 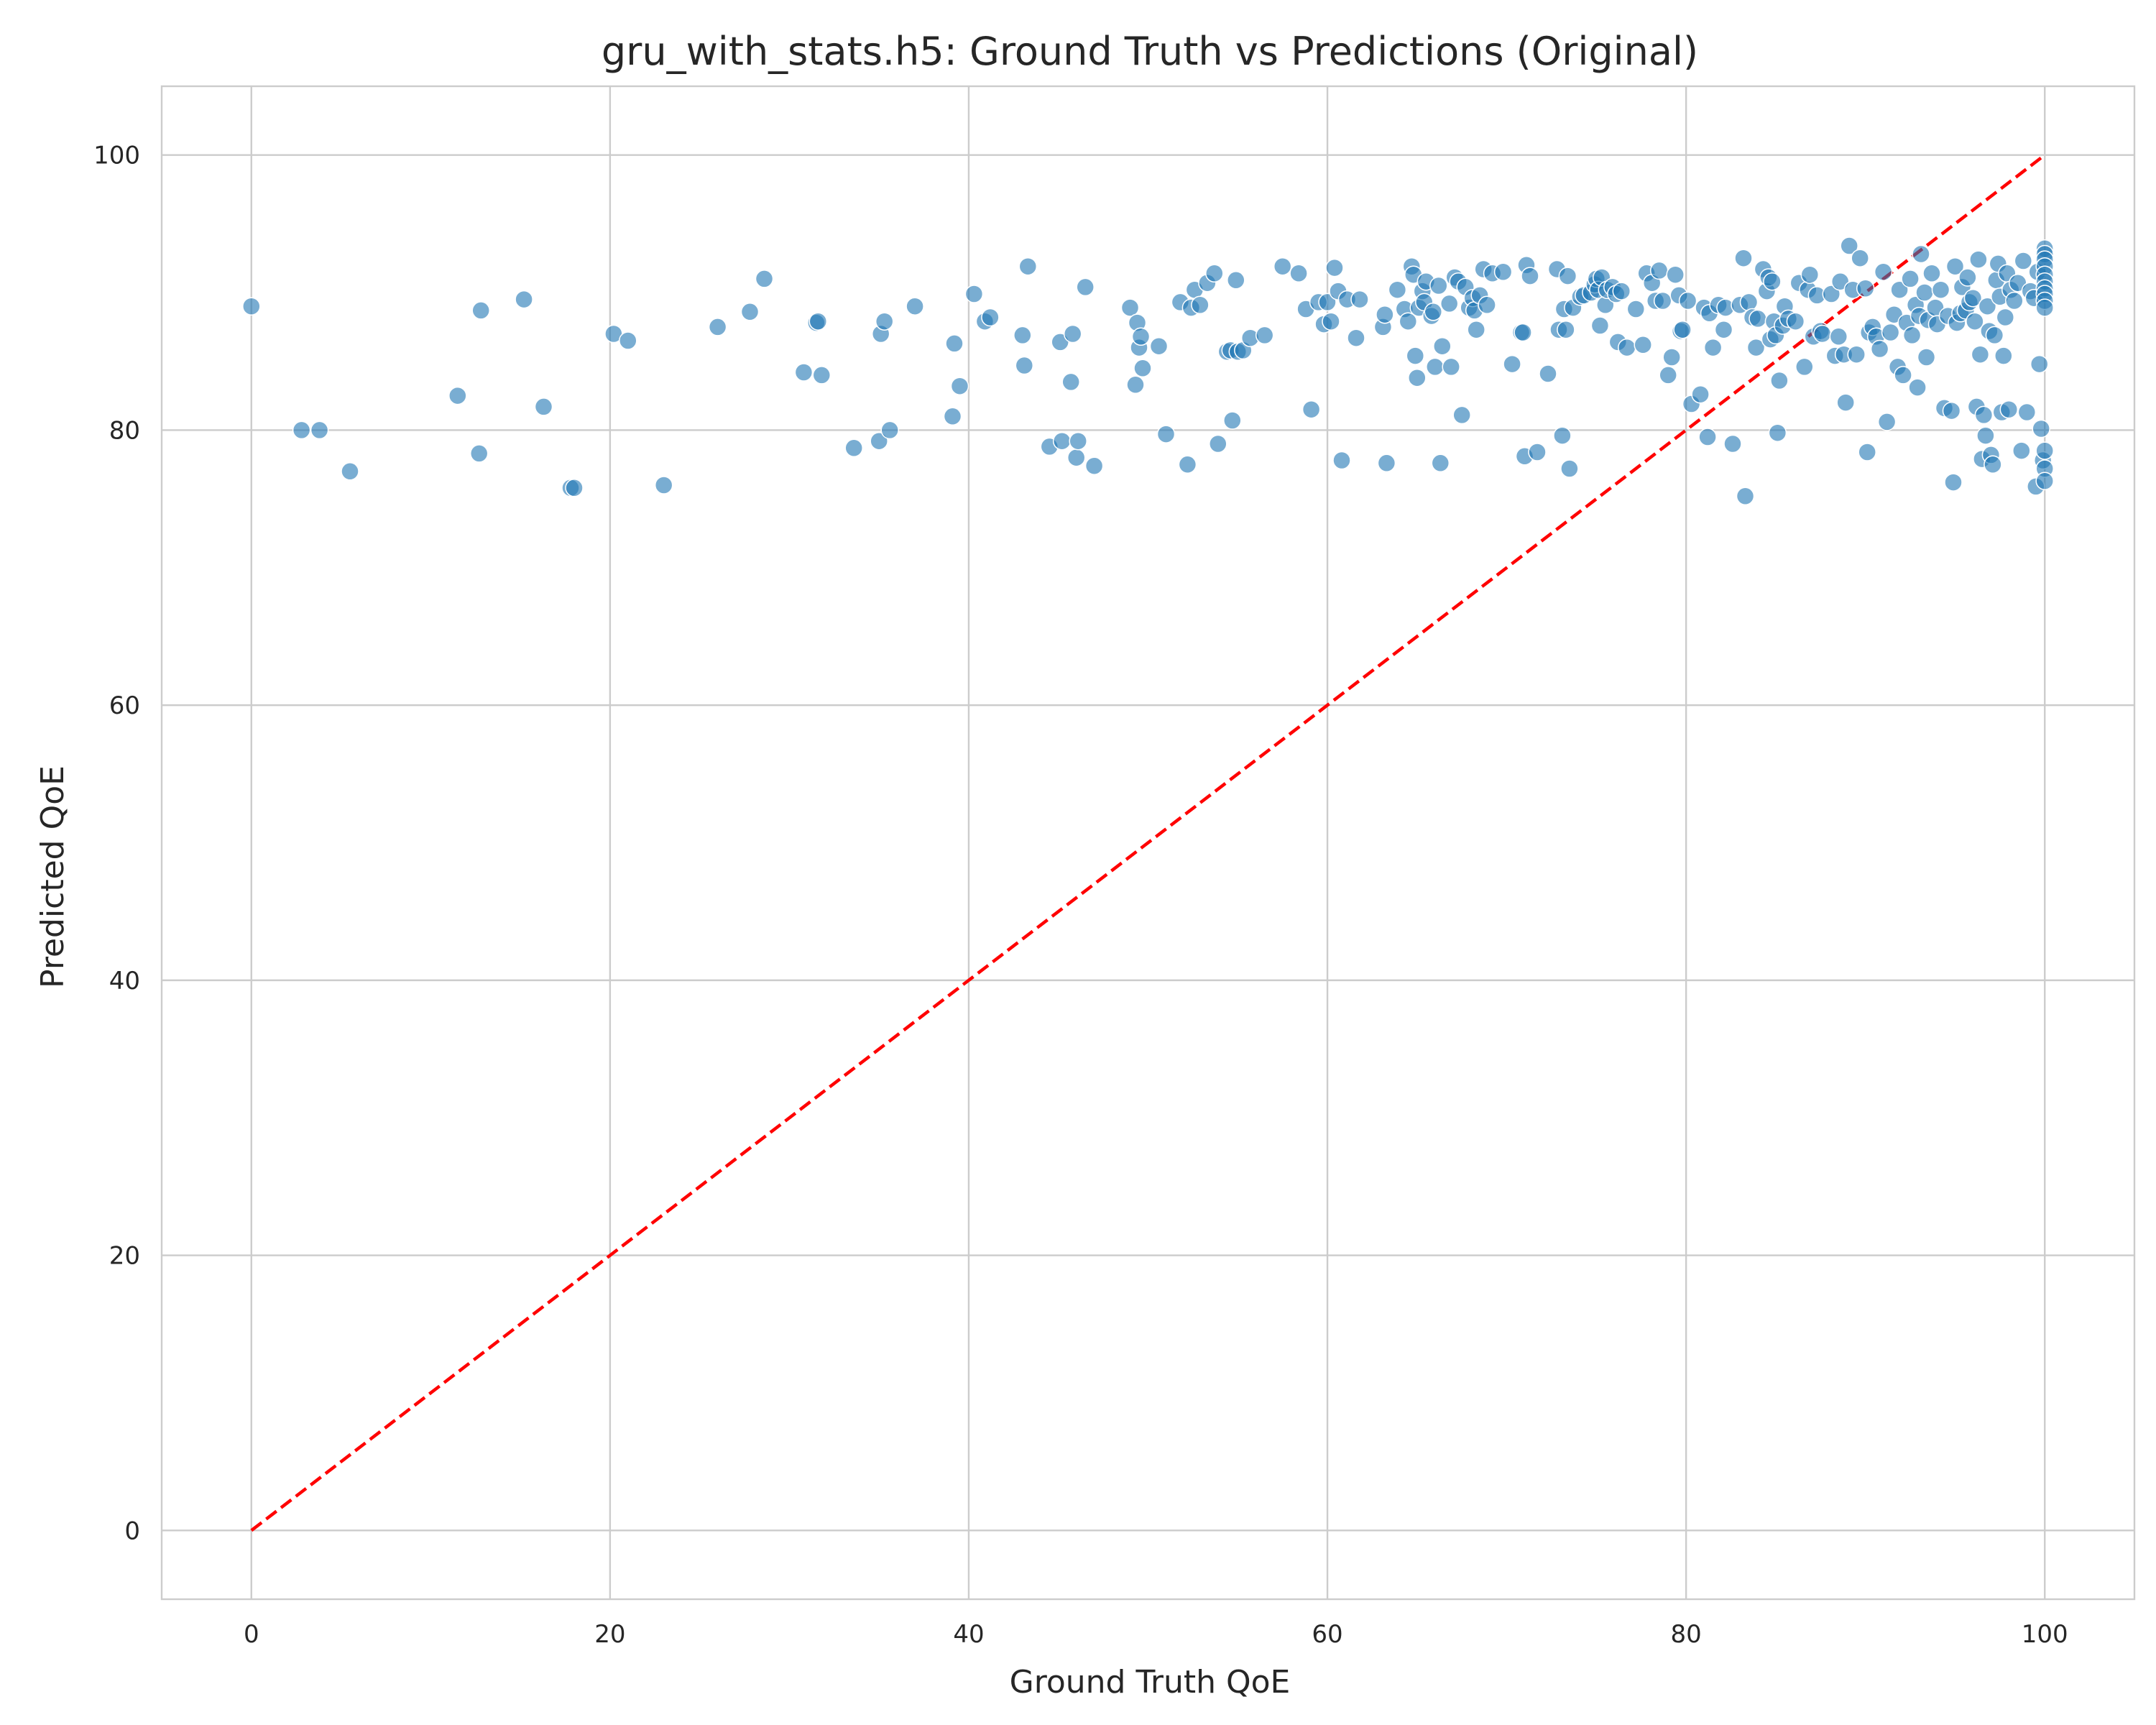 What do you see at coordinates (125, 1256) in the screenshot?
I see `y-tick-label: 20` at bounding box center [125, 1256].